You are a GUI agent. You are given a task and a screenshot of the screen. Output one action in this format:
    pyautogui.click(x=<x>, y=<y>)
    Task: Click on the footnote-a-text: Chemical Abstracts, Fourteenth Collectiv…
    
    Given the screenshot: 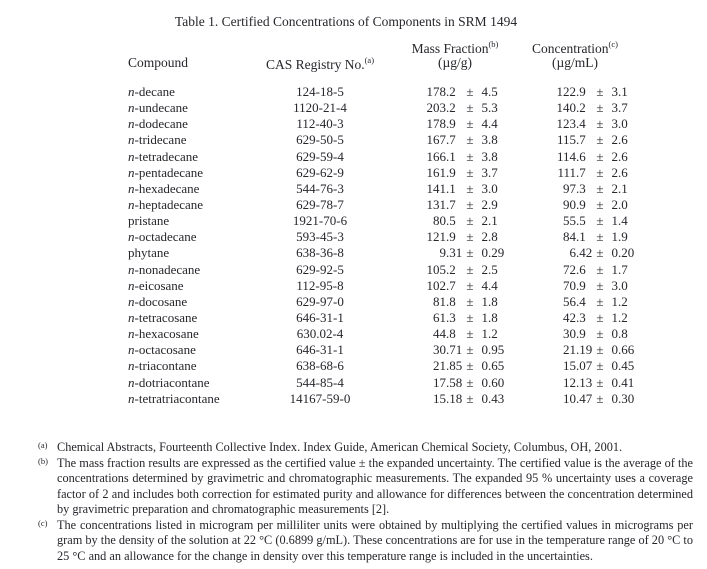 What is the action you would take?
    pyautogui.click(x=340, y=447)
    